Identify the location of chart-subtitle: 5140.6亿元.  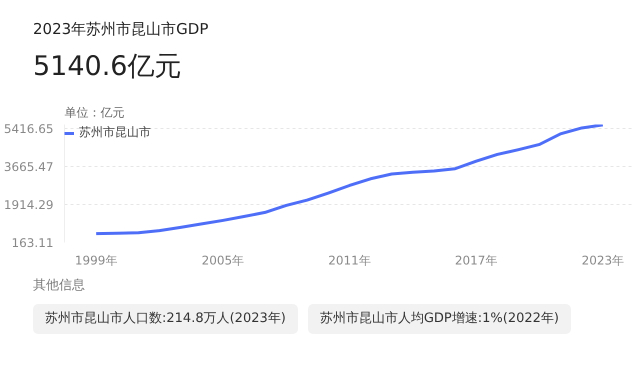
(107, 67).